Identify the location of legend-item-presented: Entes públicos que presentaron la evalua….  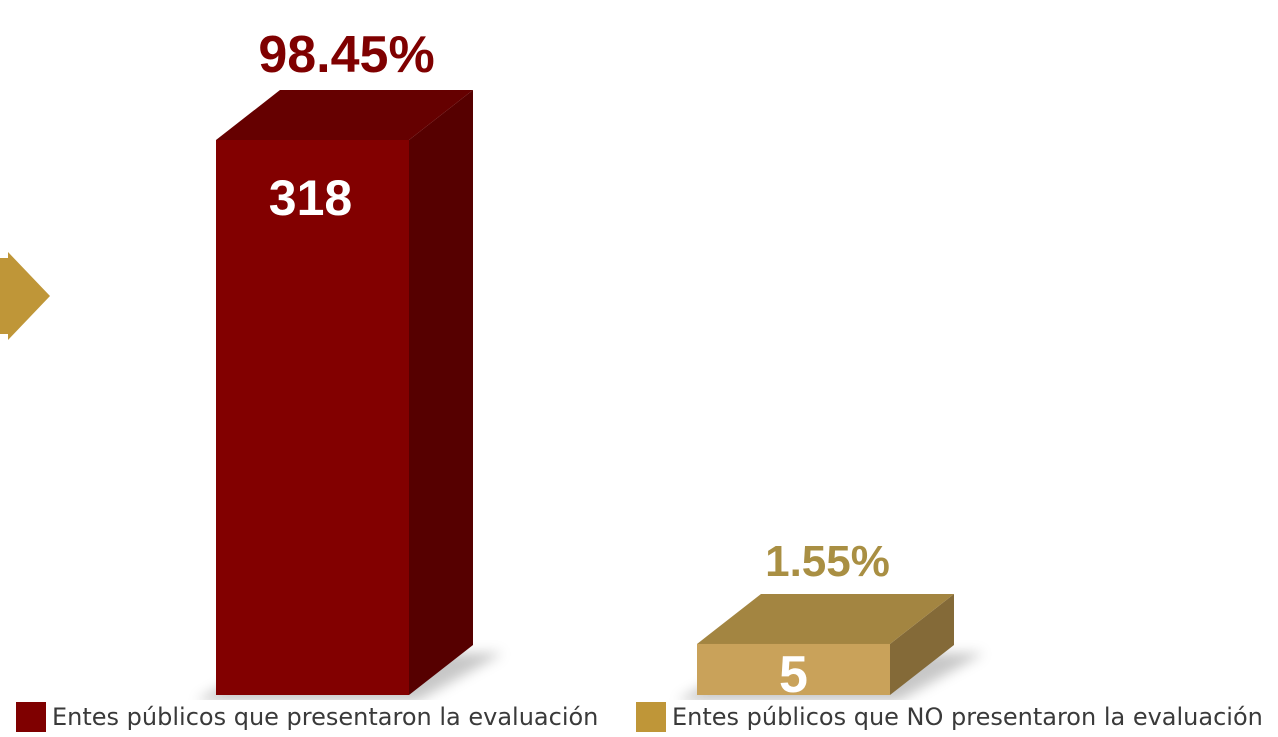
(307, 717).